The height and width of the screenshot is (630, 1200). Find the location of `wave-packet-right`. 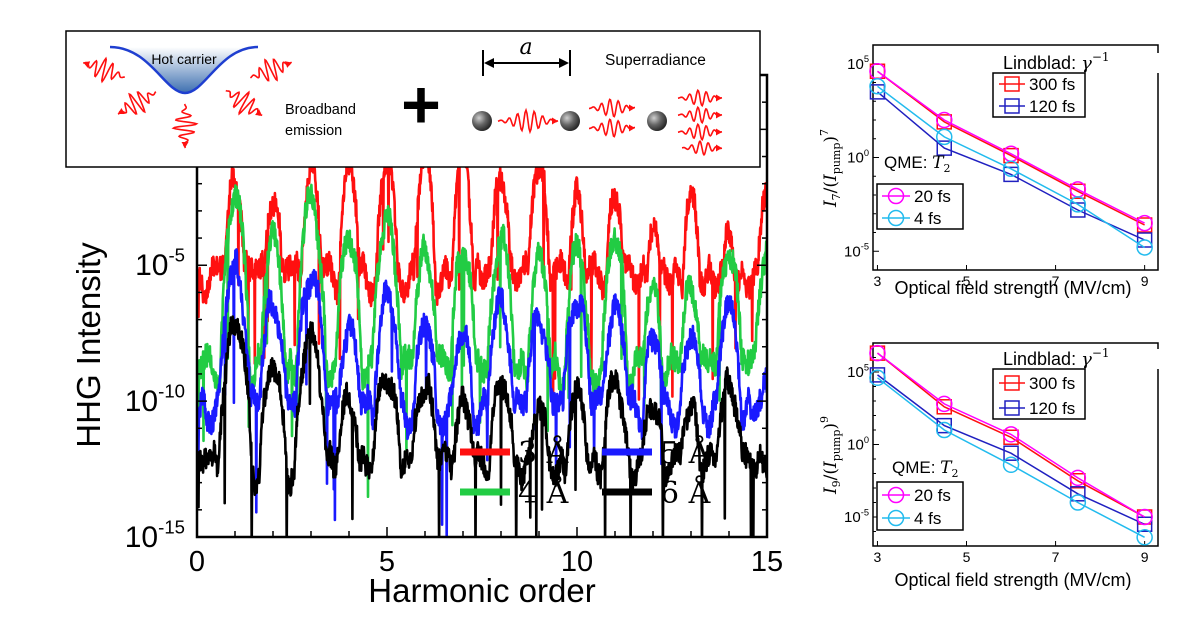

wave-packet-right is located at coordinates (271, 70).